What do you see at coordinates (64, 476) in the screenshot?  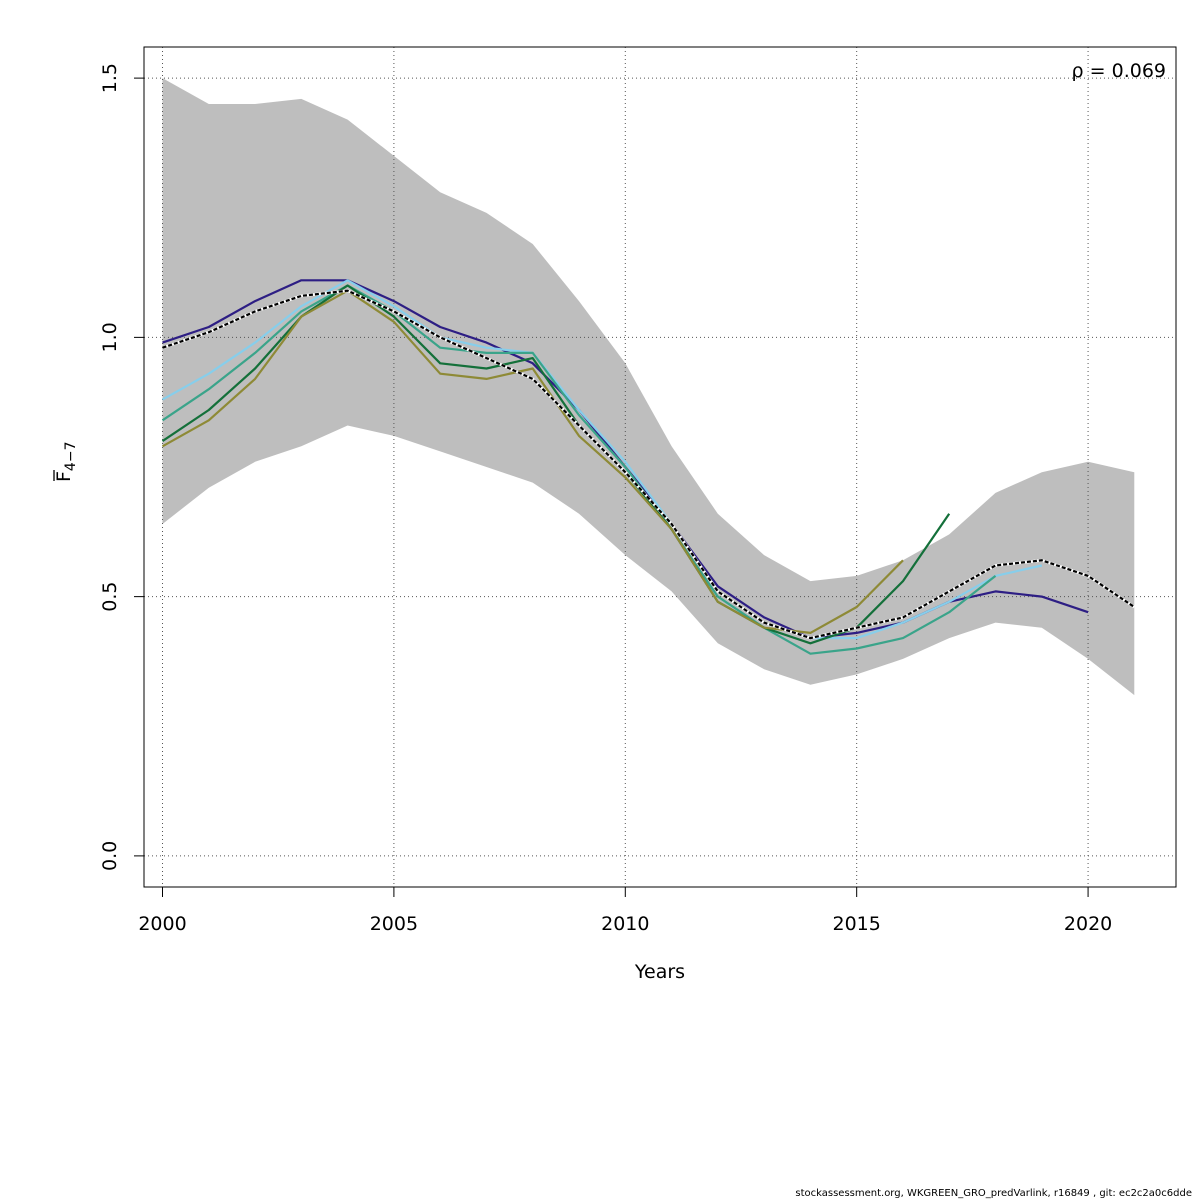 I see `y-axis-label-main: F` at bounding box center [64, 476].